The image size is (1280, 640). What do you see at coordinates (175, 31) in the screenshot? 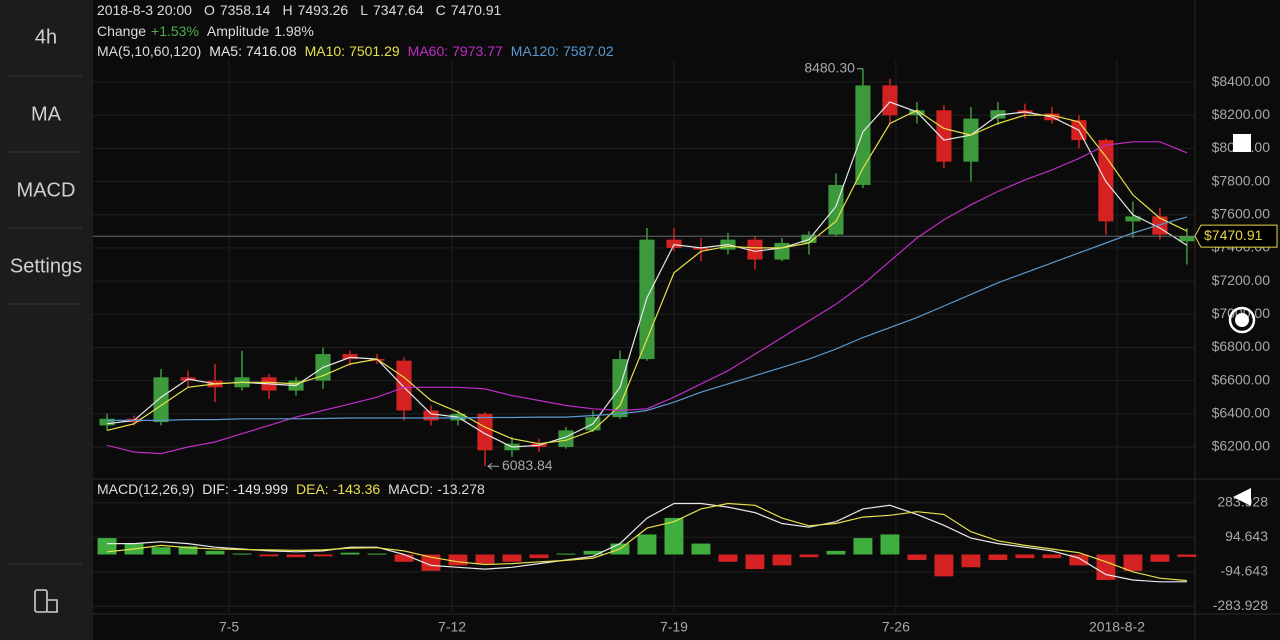
I see `change-value: +1.53%` at bounding box center [175, 31].